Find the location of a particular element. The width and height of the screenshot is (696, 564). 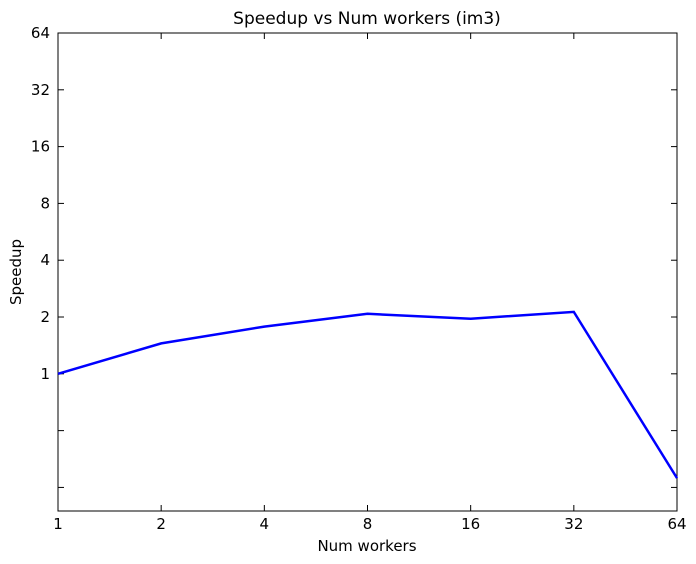

x-tick-label: 1 is located at coordinates (58, 524).